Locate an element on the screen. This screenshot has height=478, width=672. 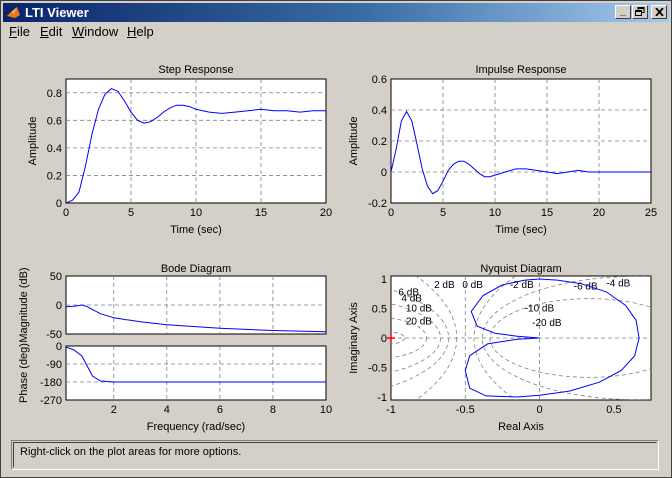
menu-file-mnemonic: F is located at coordinates (13, 31).